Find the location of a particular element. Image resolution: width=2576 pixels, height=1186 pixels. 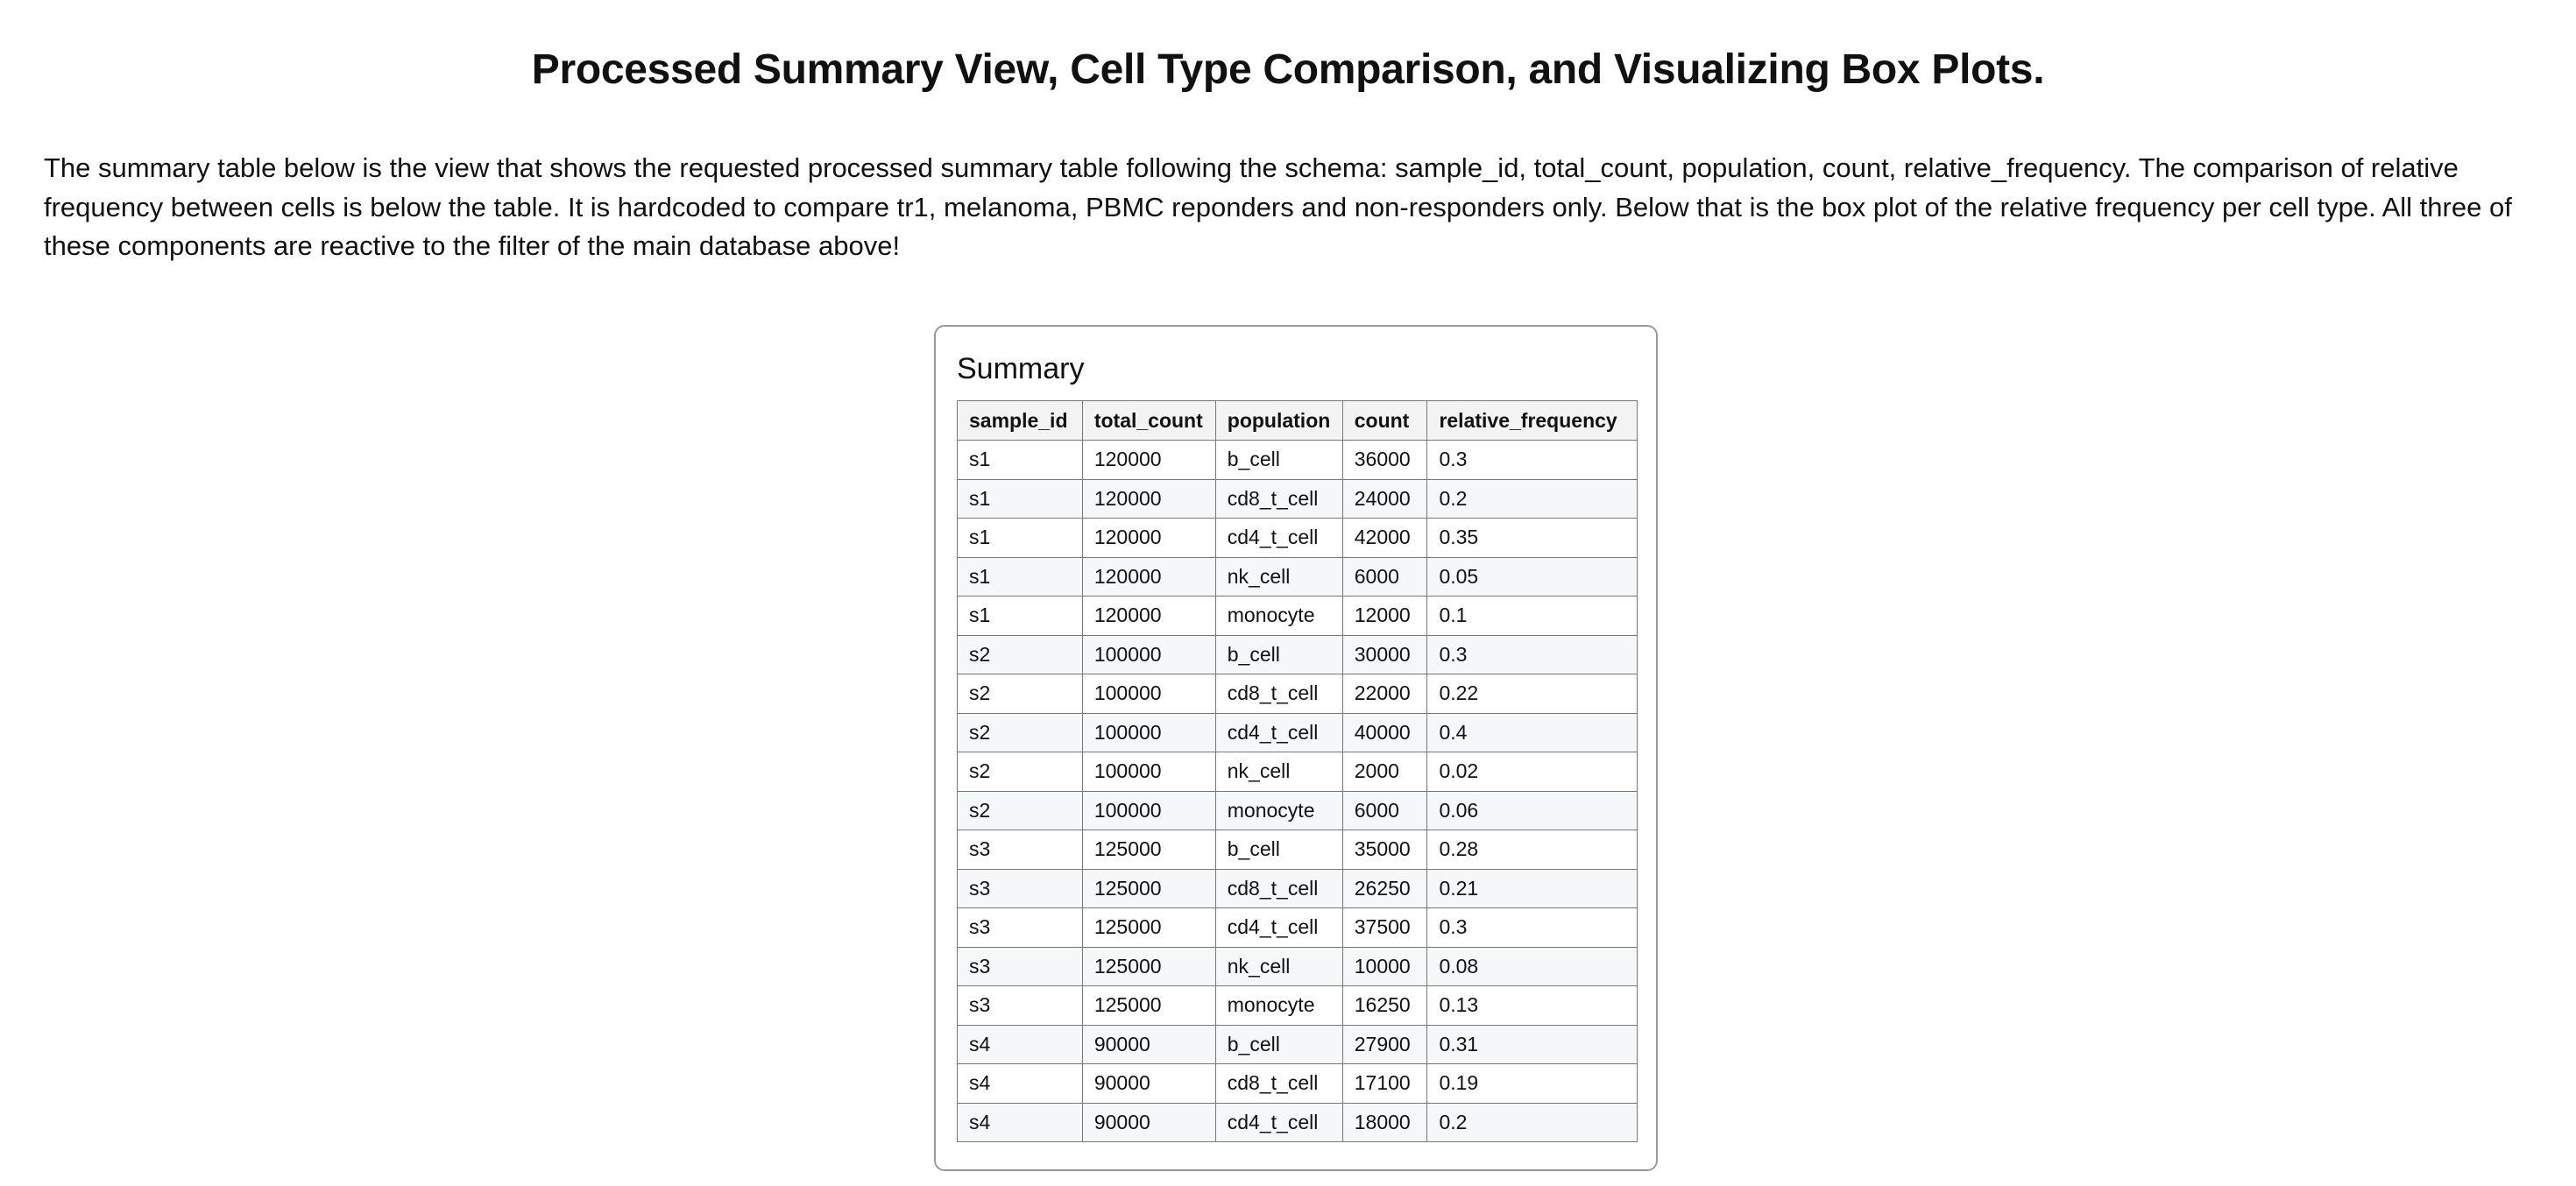

table-row: s2 100000 cd8_t_cell 22000 0.22 is located at coordinates (1297, 694).